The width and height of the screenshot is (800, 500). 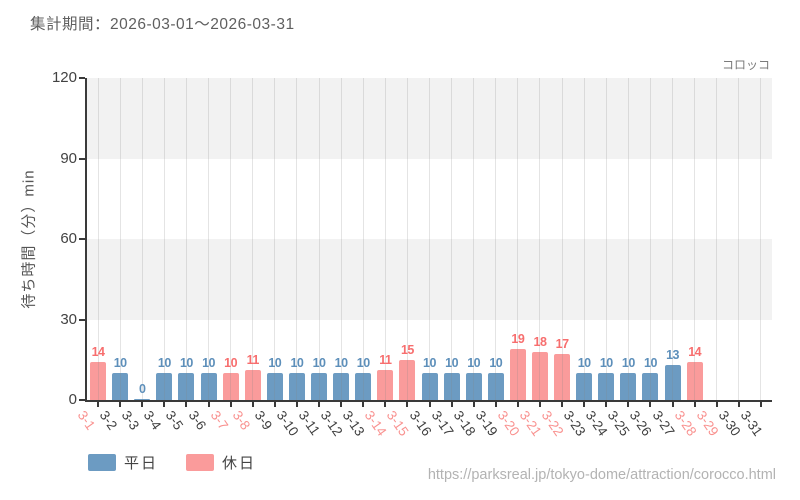 What do you see at coordinates (540, 341) in the screenshot?
I see `bar-value-label: 18` at bounding box center [540, 341].